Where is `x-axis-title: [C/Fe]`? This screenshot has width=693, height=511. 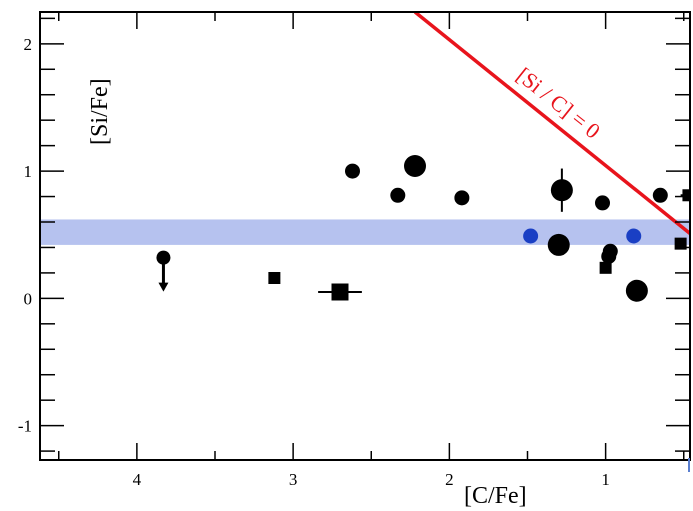 x-axis-title: [C/Fe] is located at coordinates (495, 496).